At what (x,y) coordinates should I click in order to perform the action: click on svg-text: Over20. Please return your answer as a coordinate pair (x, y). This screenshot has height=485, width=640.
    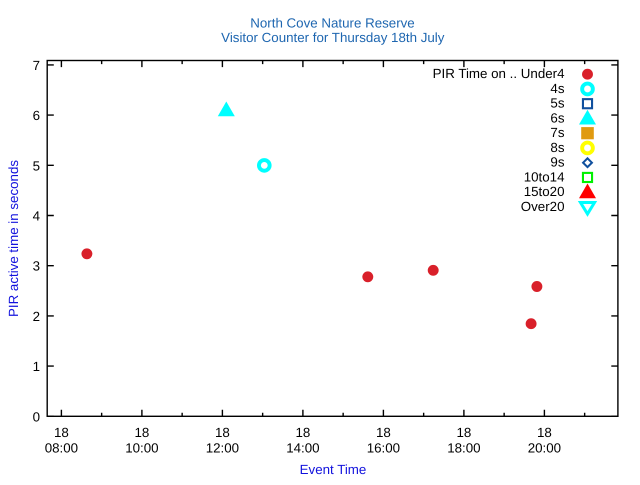
    Looking at the image, I should click on (543, 206).